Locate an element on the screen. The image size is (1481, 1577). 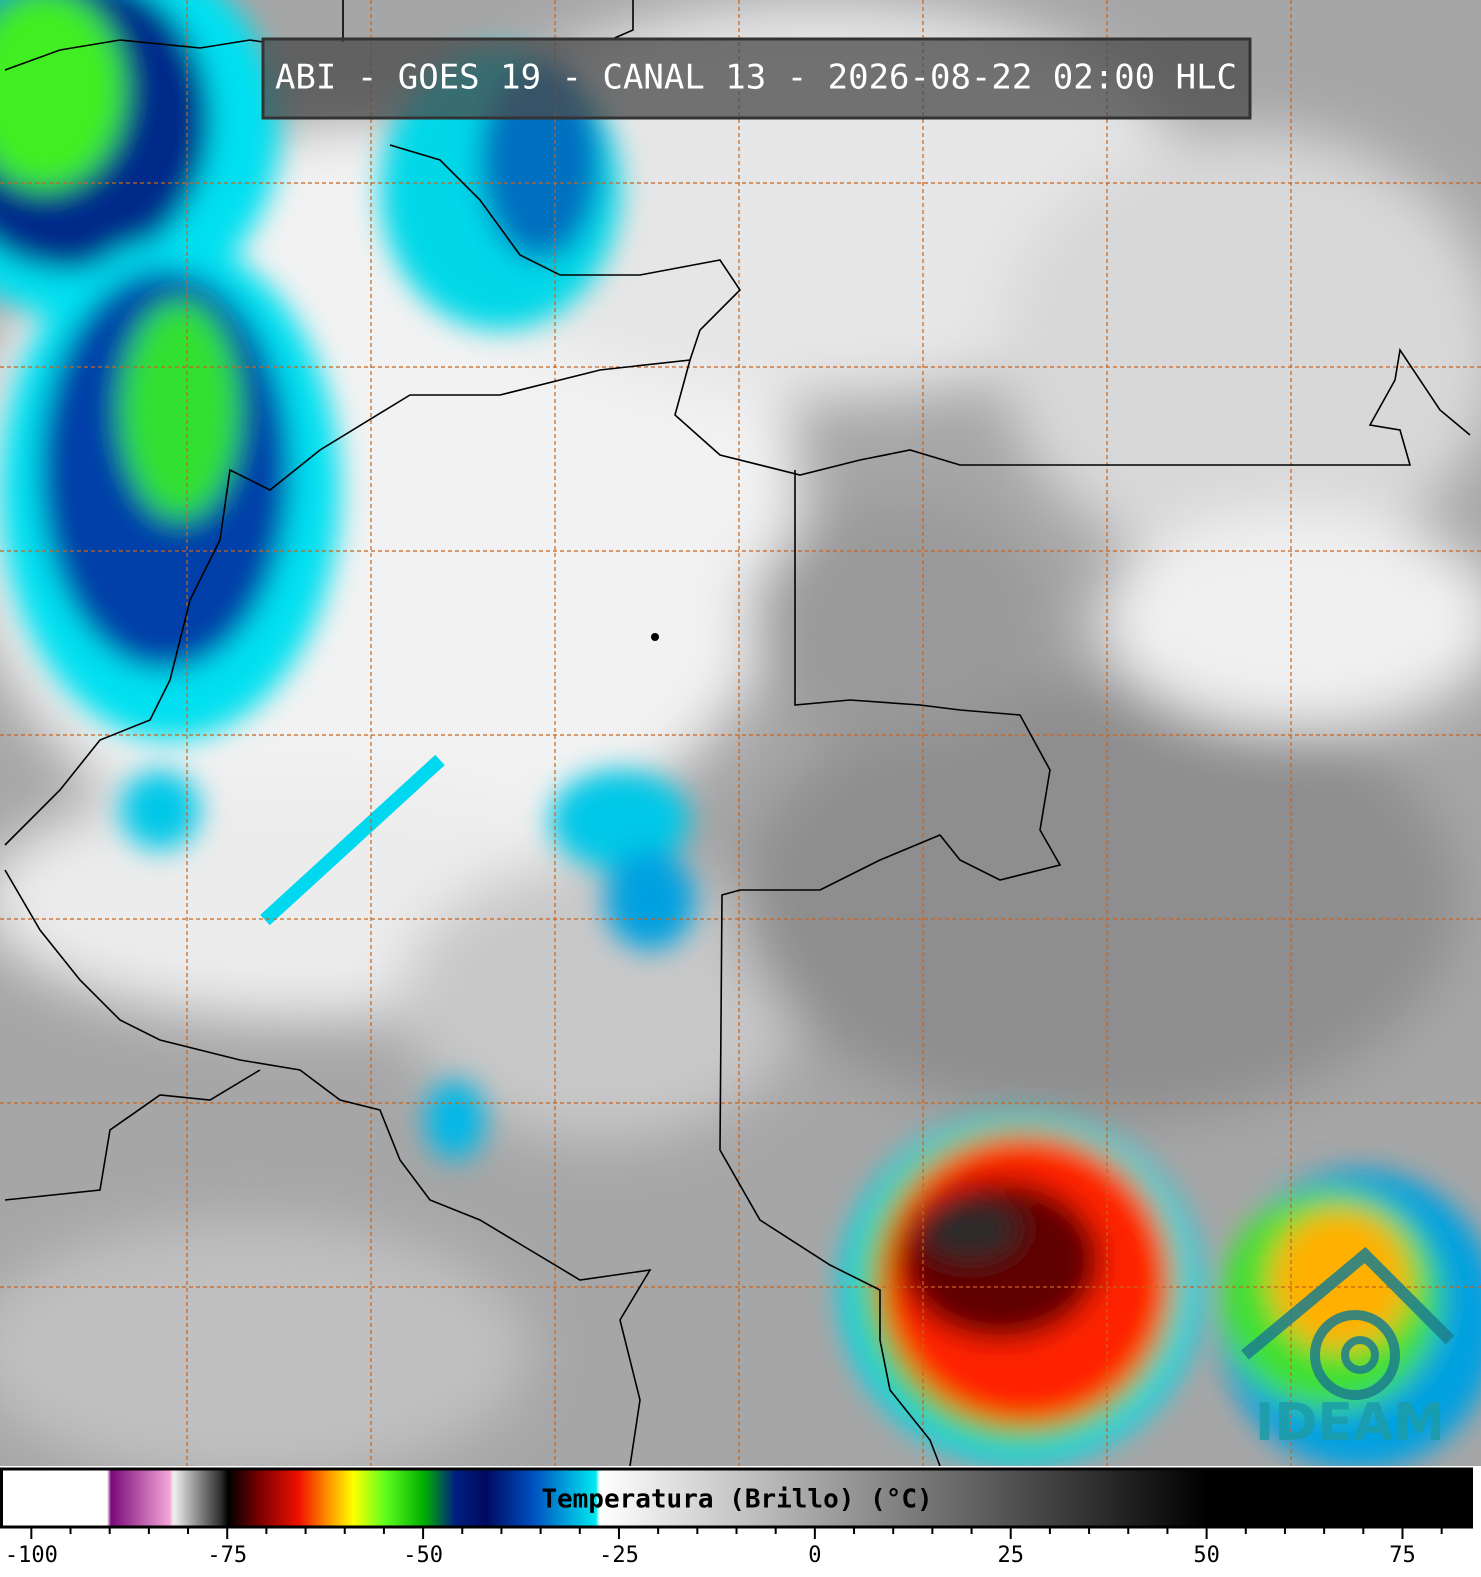
logo: IDEAM is located at coordinates (1348, 1349).